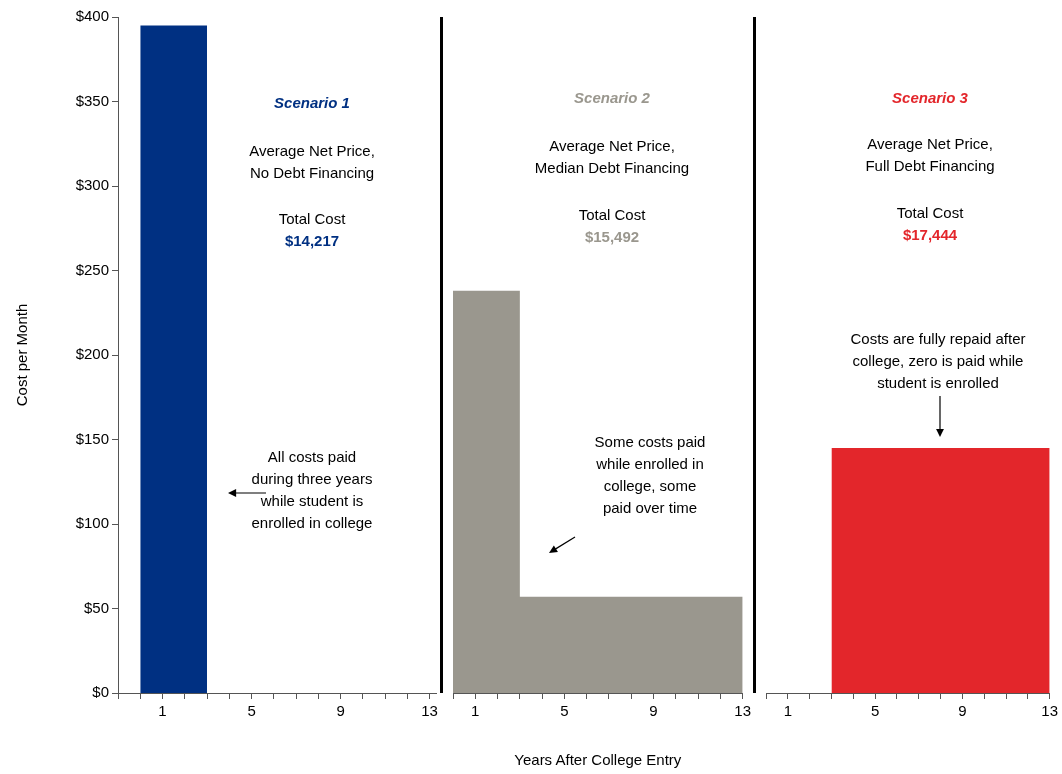 The image size is (1062, 774). What do you see at coordinates (612, 237) in the screenshot?
I see `annotation: $15,492` at bounding box center [612, 237].